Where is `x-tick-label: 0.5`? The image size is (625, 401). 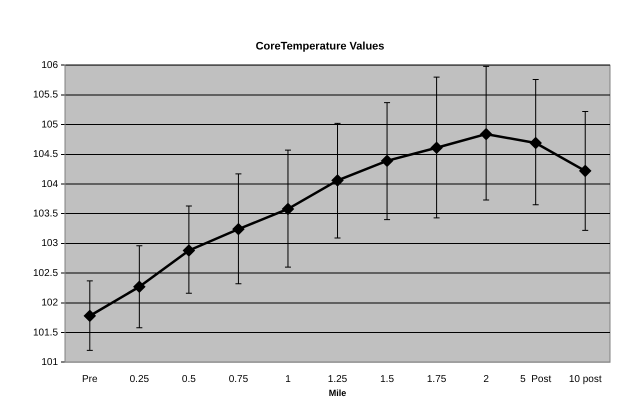 x-tick-label: 0.5 is located at coordinates (189, 379).